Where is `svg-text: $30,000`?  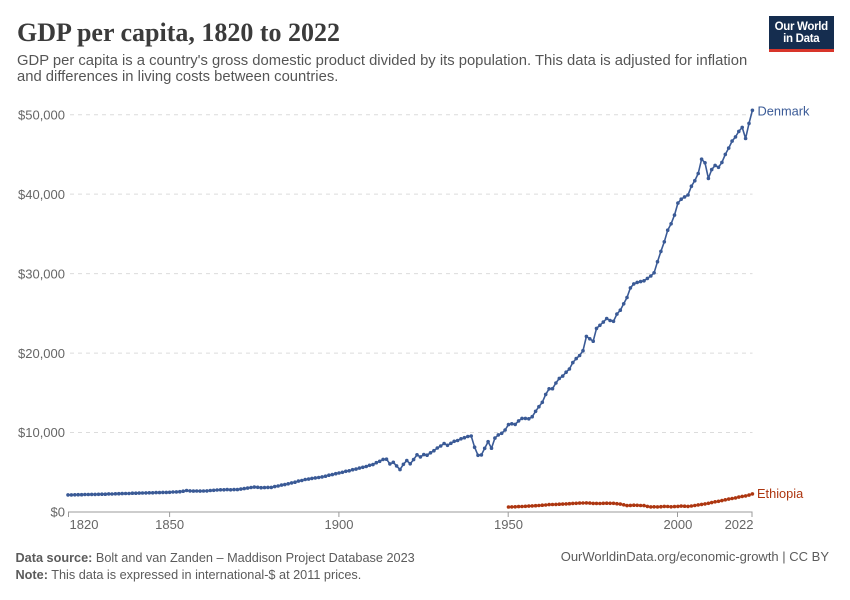 svg-text: $30,000 is located at coordinates (41, 273).